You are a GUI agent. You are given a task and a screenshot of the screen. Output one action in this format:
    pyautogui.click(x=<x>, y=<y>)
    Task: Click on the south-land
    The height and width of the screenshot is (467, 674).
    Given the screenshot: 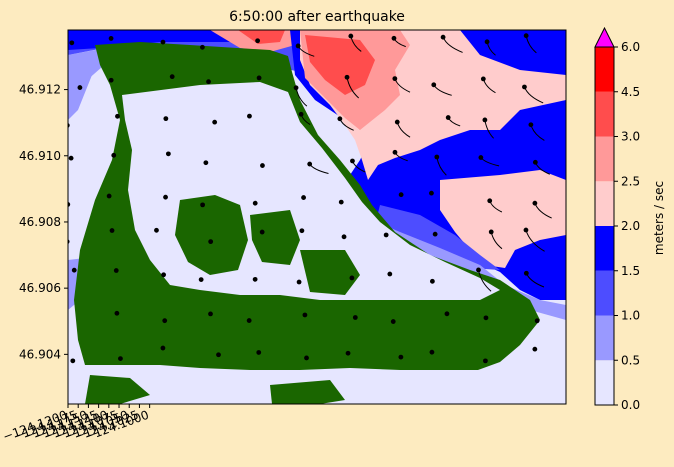 What is the action you would take?
    pyautogui.click(x=117, y=389)
    